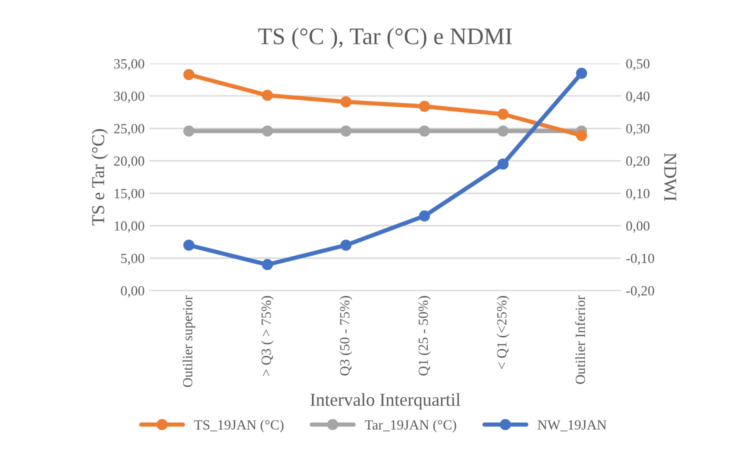 This screenshot has height=454, width=748. I want to click on x-tick-label: Outilier superior, so click(189, 342).